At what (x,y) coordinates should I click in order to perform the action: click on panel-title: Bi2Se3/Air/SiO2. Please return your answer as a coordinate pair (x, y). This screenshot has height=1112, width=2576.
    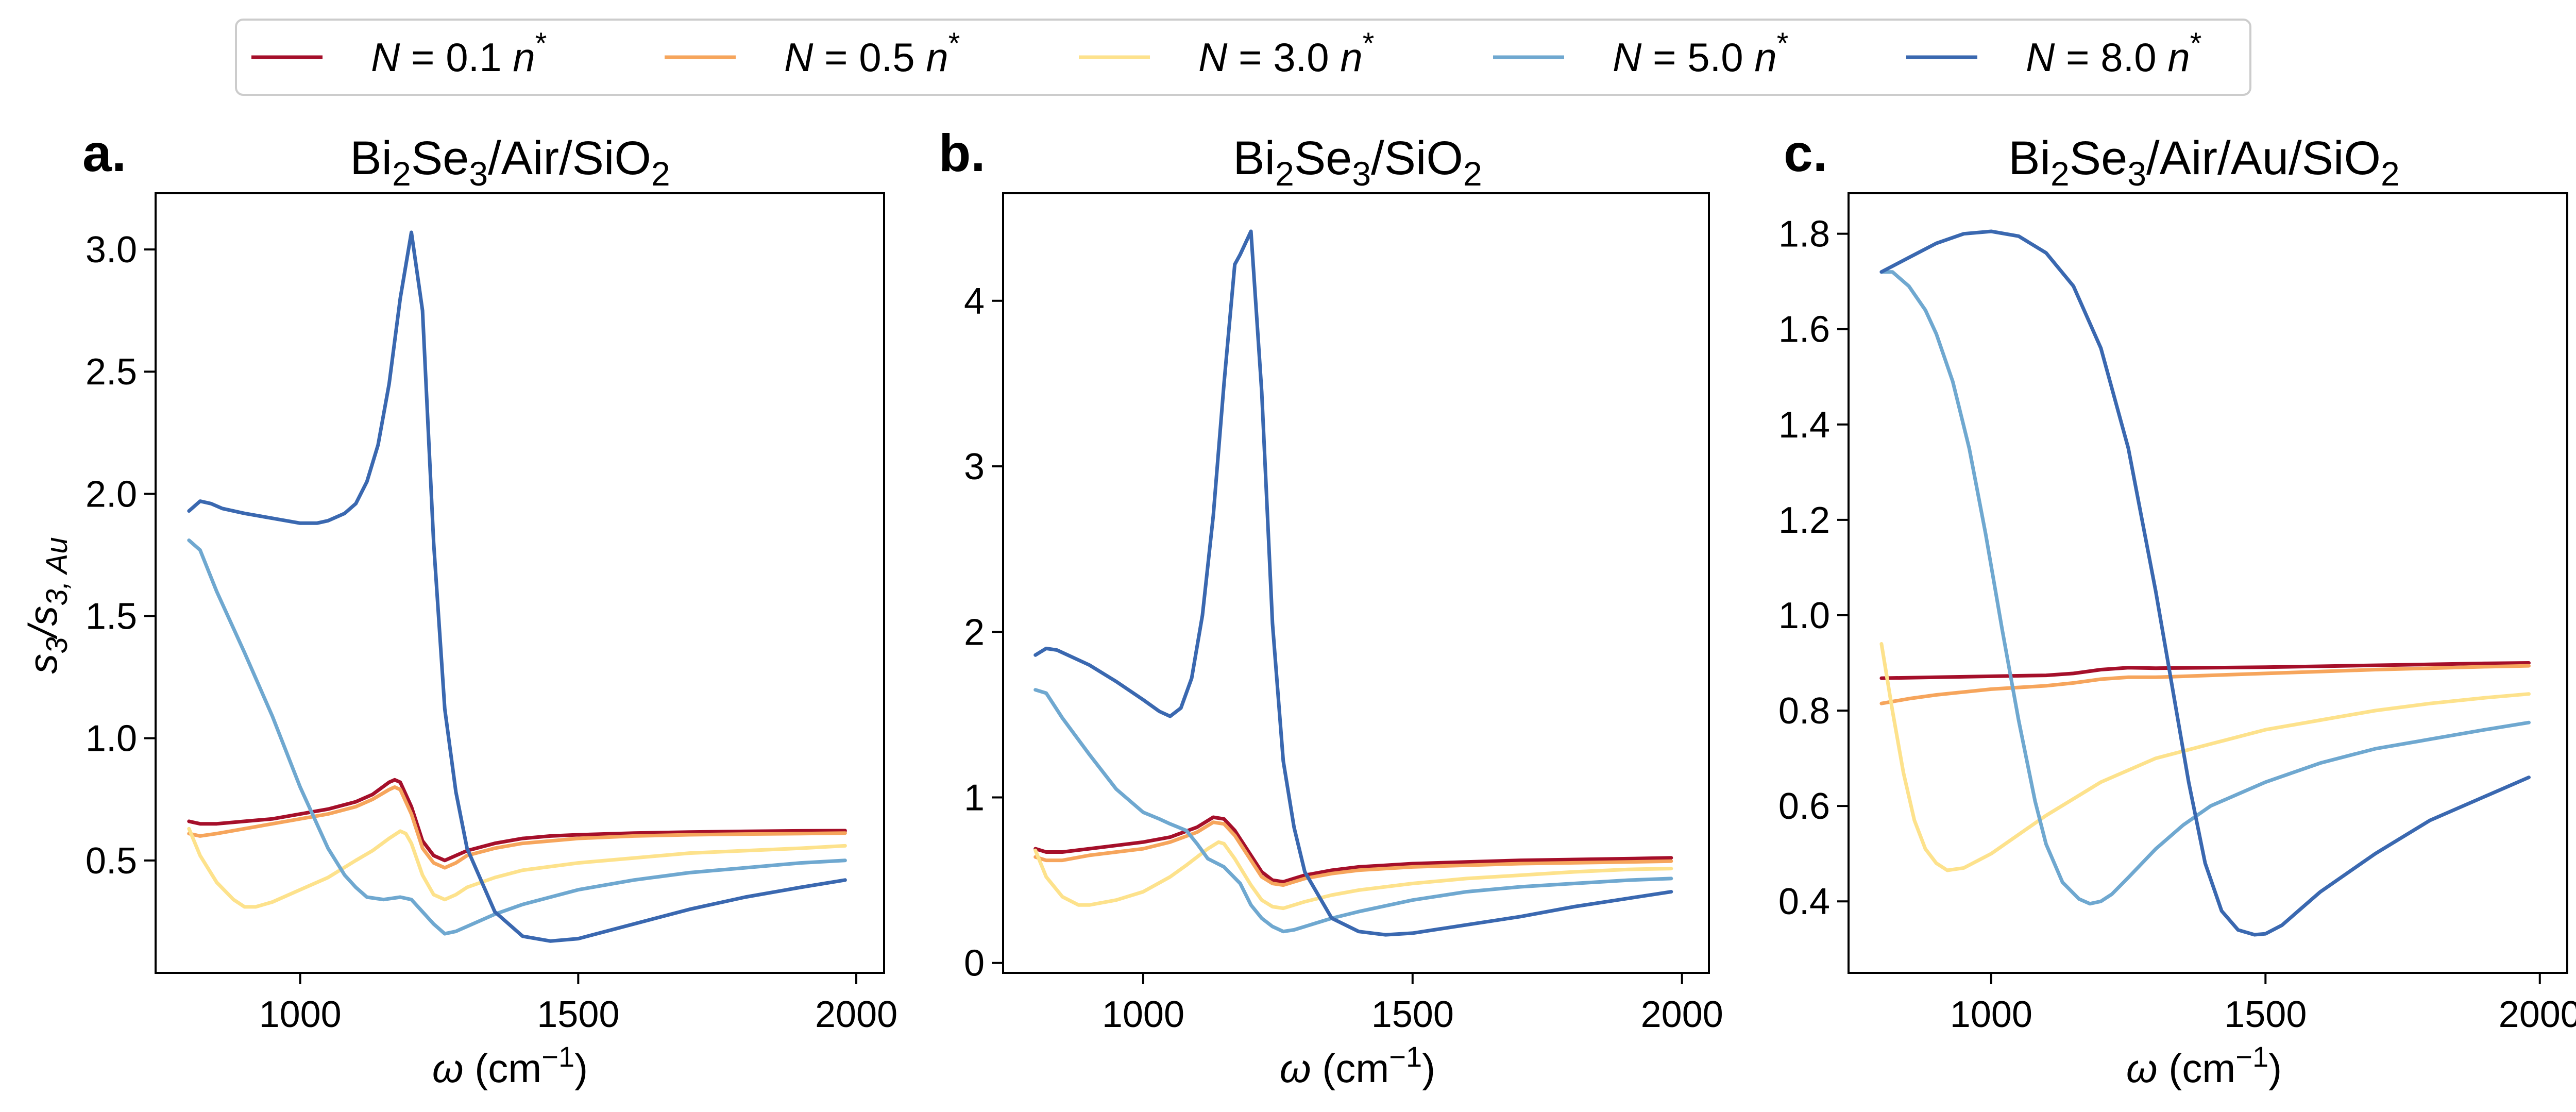
    Looking at the image, I should click on (510, 162).